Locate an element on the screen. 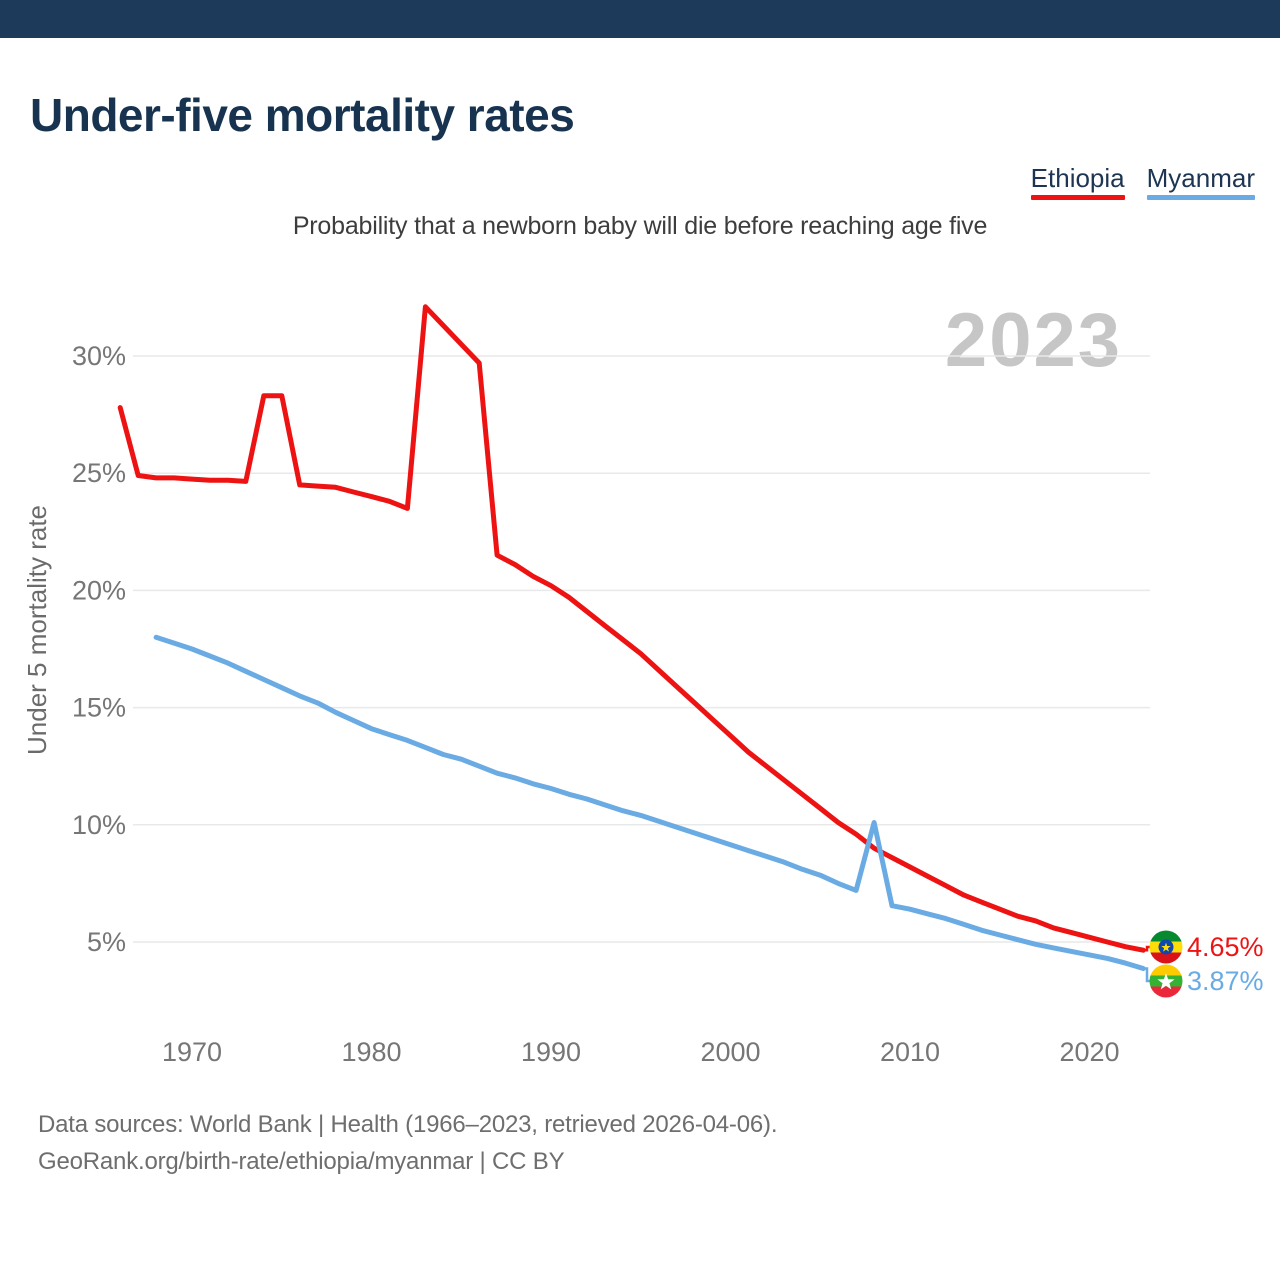 The width and height of the screenshot is (1280, 1280). legend-underline-ethiopia is located at coordinates (1077, 197).